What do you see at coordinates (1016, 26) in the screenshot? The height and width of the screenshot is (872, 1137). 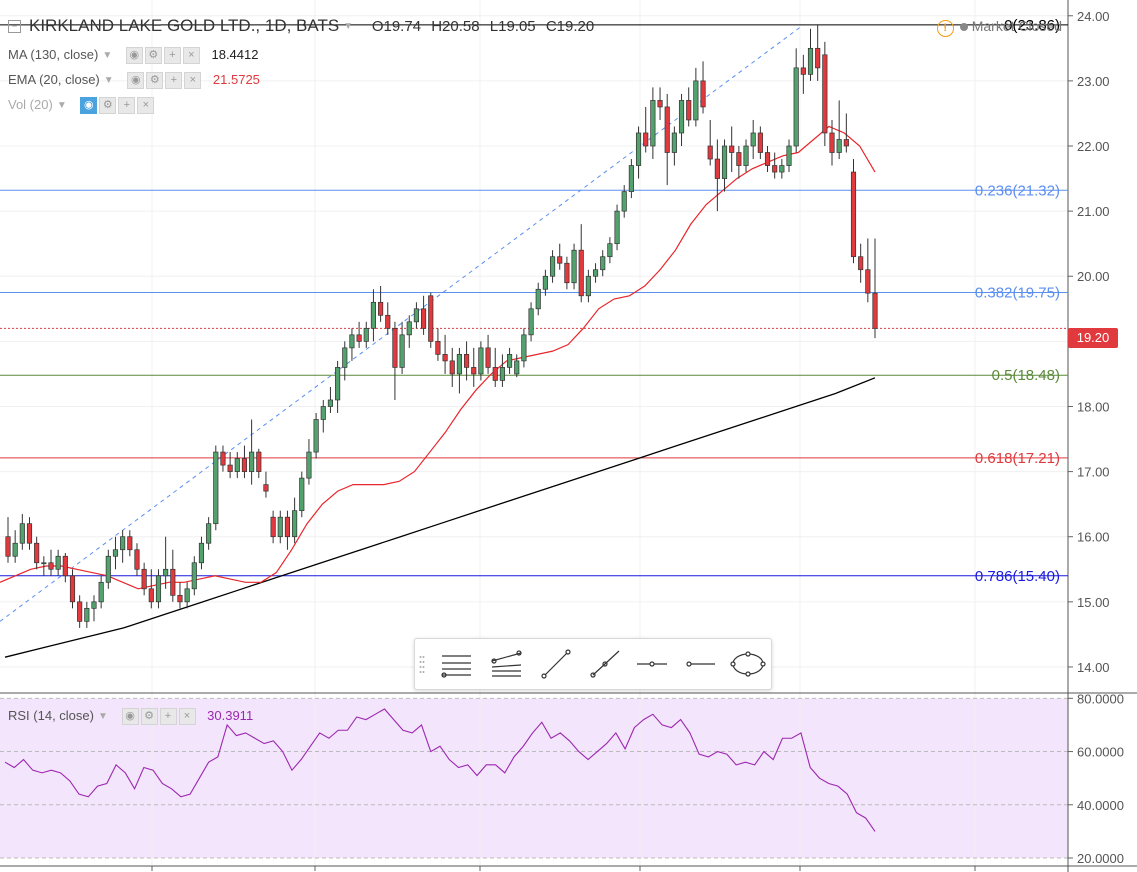 I see `market-status-label: Market Closed` at bounding box center [1016, 26].